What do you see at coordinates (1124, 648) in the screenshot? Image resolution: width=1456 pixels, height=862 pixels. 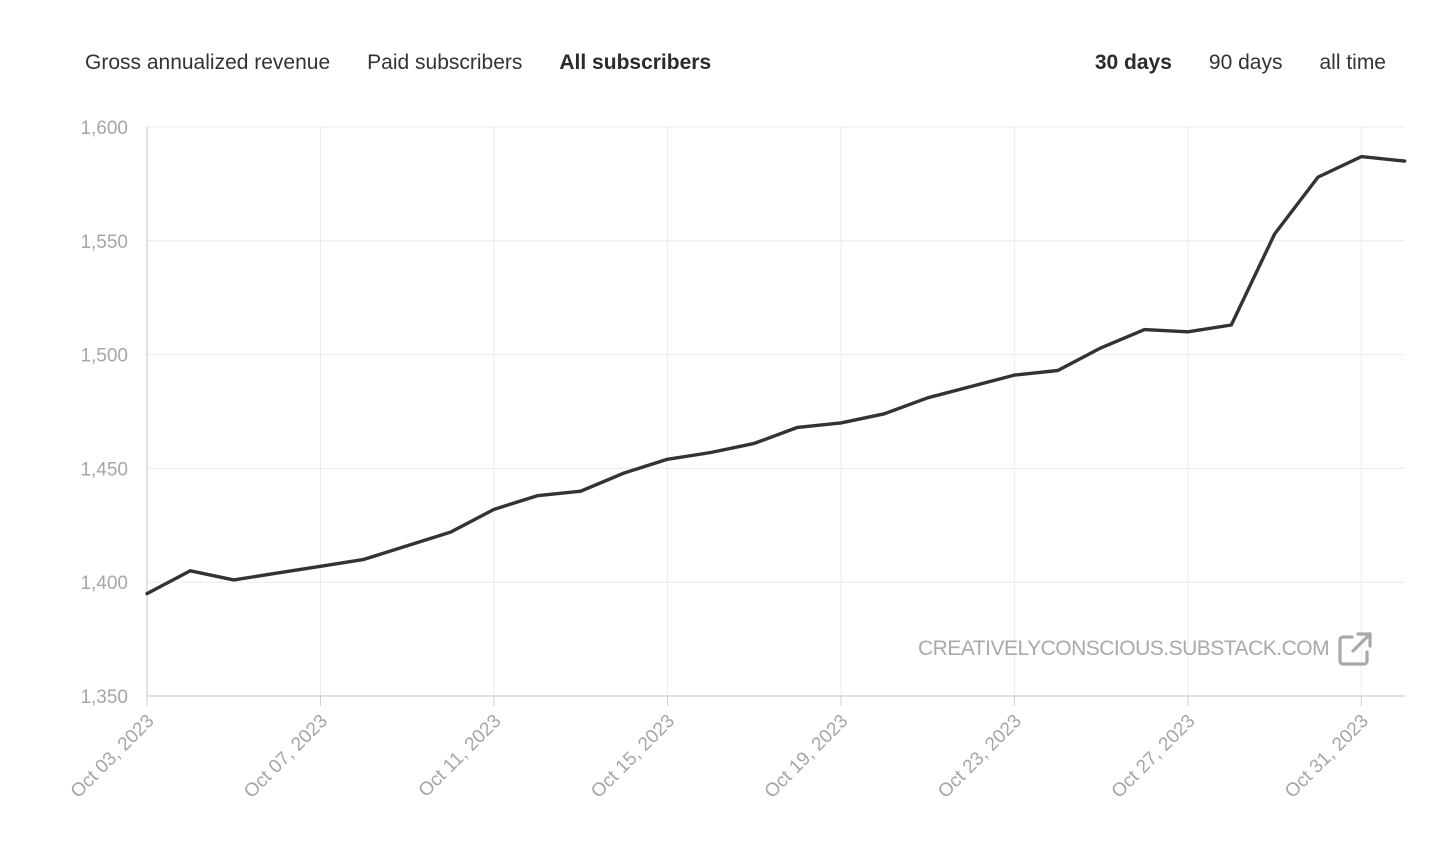 I see `watermark-text: CREATIVELYCONSCIOUS.SUBSTACK.COM` at bounding box center [1124, 648].